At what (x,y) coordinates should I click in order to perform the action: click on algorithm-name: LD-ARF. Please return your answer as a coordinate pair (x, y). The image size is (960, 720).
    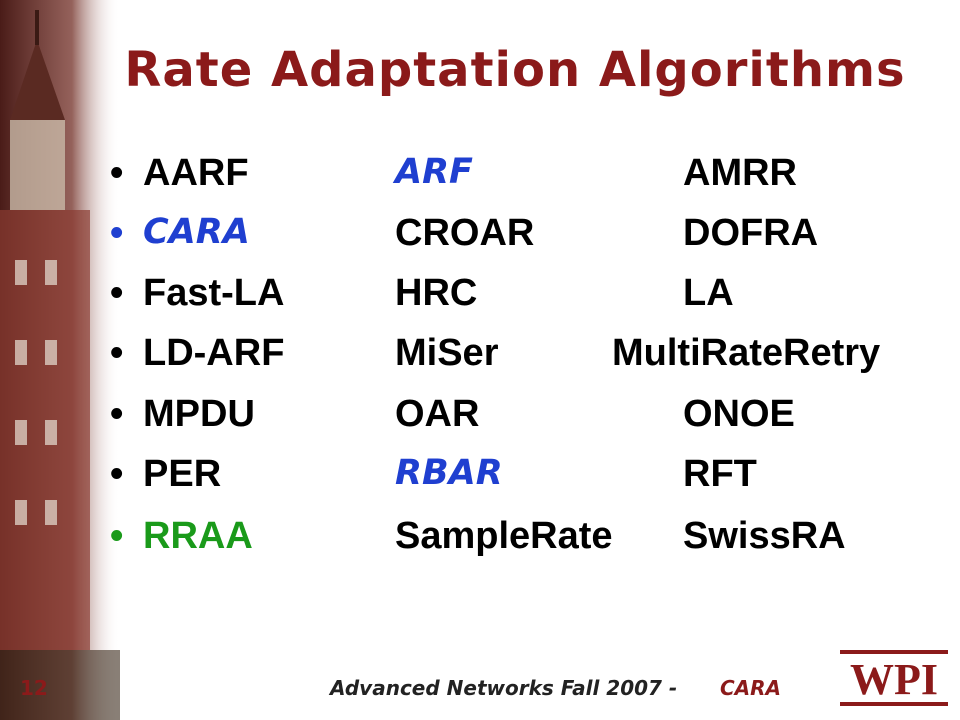
    Looking at the image, I should click on (214, 353).